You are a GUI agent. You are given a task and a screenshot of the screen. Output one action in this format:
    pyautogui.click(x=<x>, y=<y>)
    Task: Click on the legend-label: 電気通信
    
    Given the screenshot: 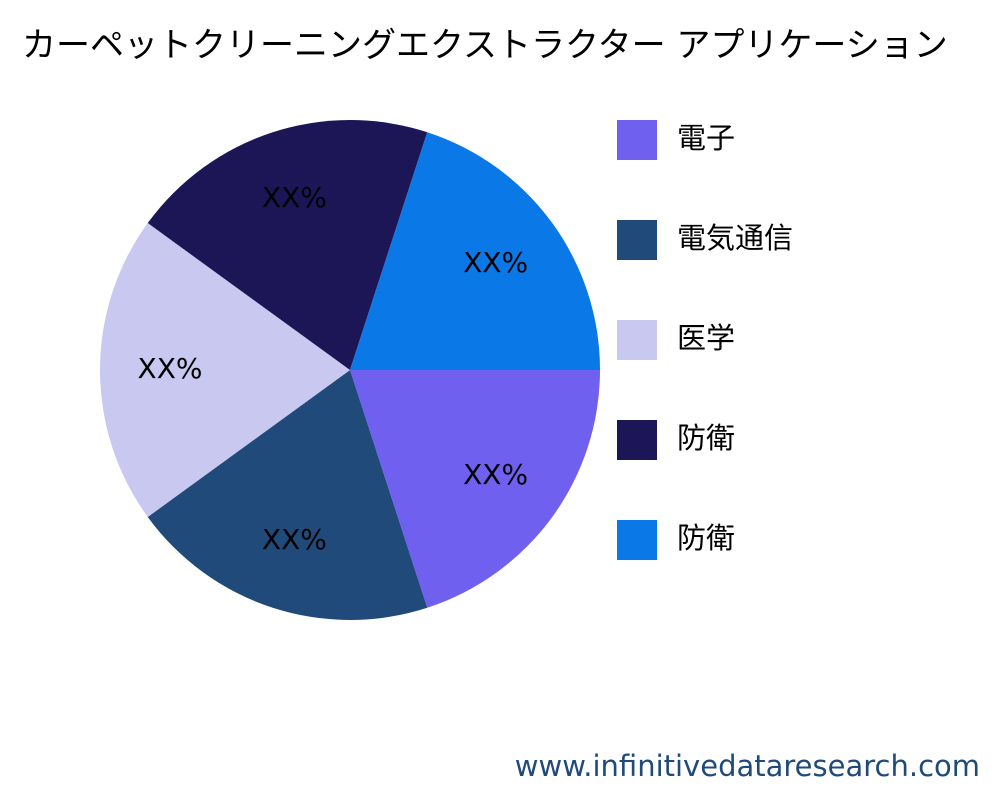 What is the action you would take?
    pyautogui.click(x=735, y=238)
    